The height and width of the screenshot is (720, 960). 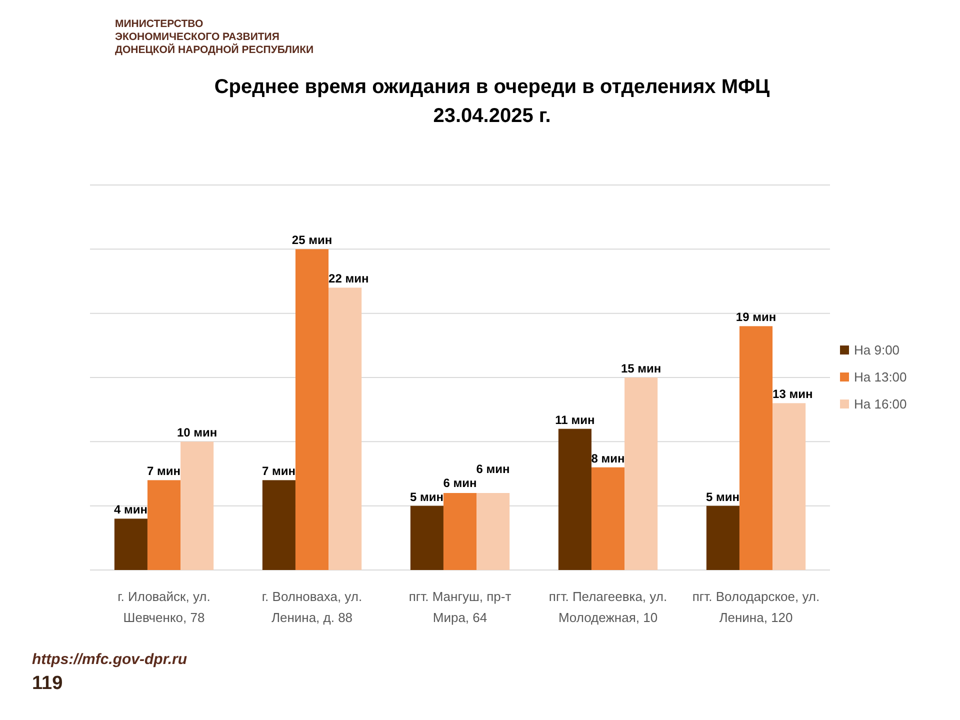 I want to click on legend-label: На 16:00, so click(x=880, y=404).